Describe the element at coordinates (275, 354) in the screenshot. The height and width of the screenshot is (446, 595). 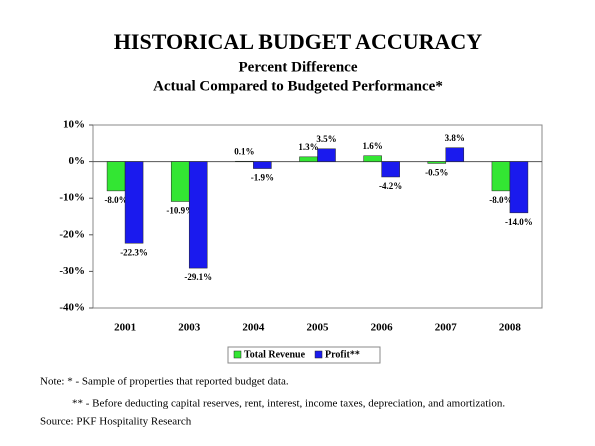
I see `legend-label: Total Revenue` at that location.